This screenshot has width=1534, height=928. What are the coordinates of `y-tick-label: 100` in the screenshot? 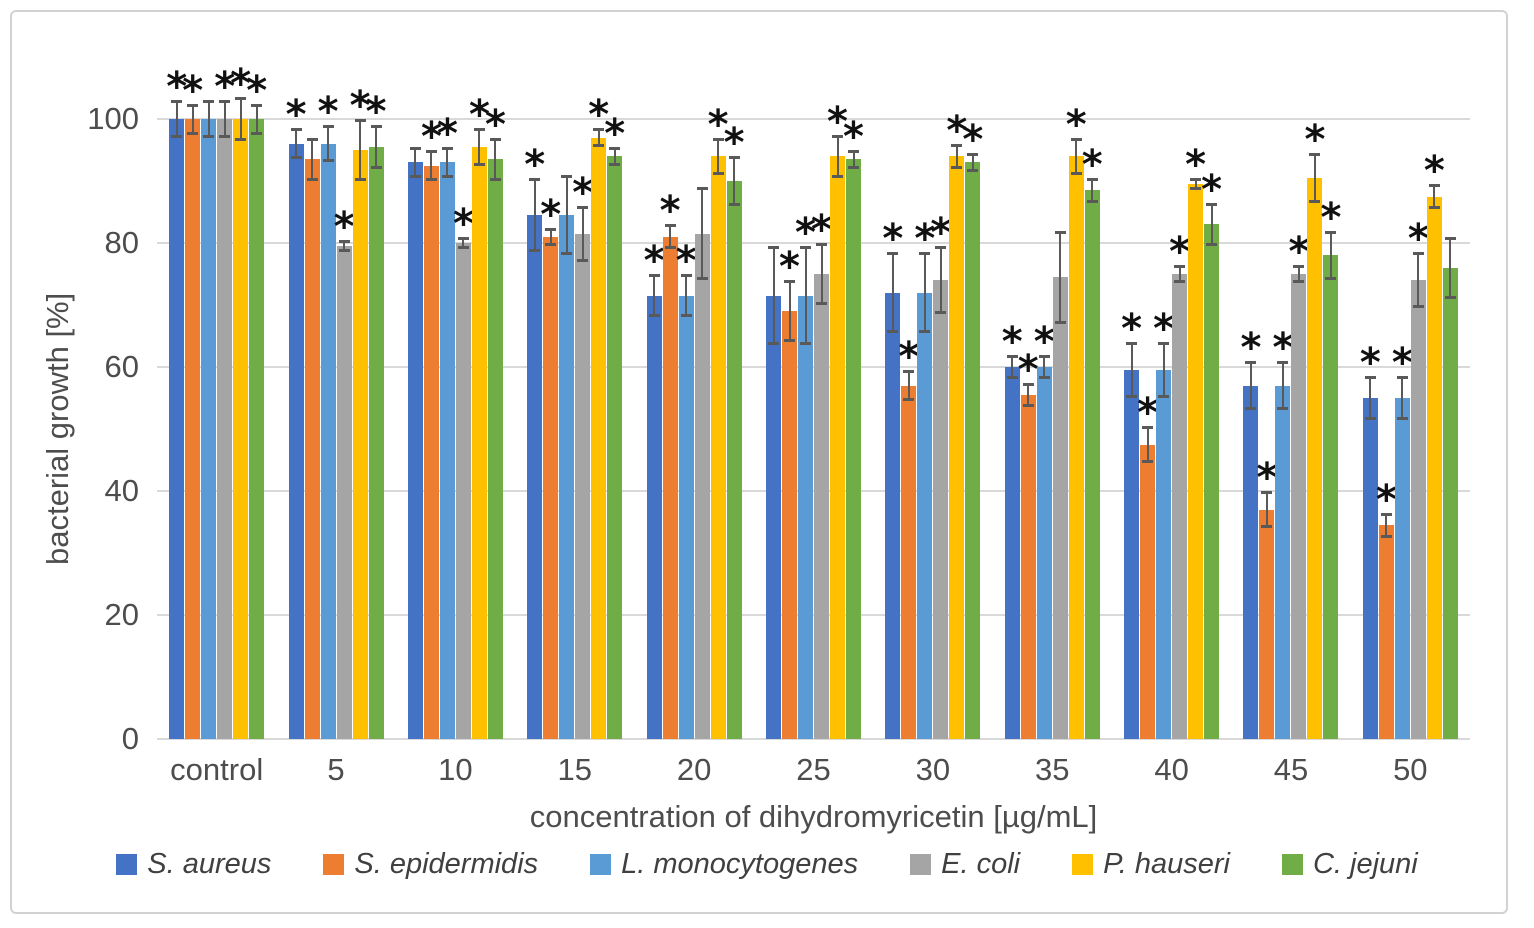 It's located at (113, 118).